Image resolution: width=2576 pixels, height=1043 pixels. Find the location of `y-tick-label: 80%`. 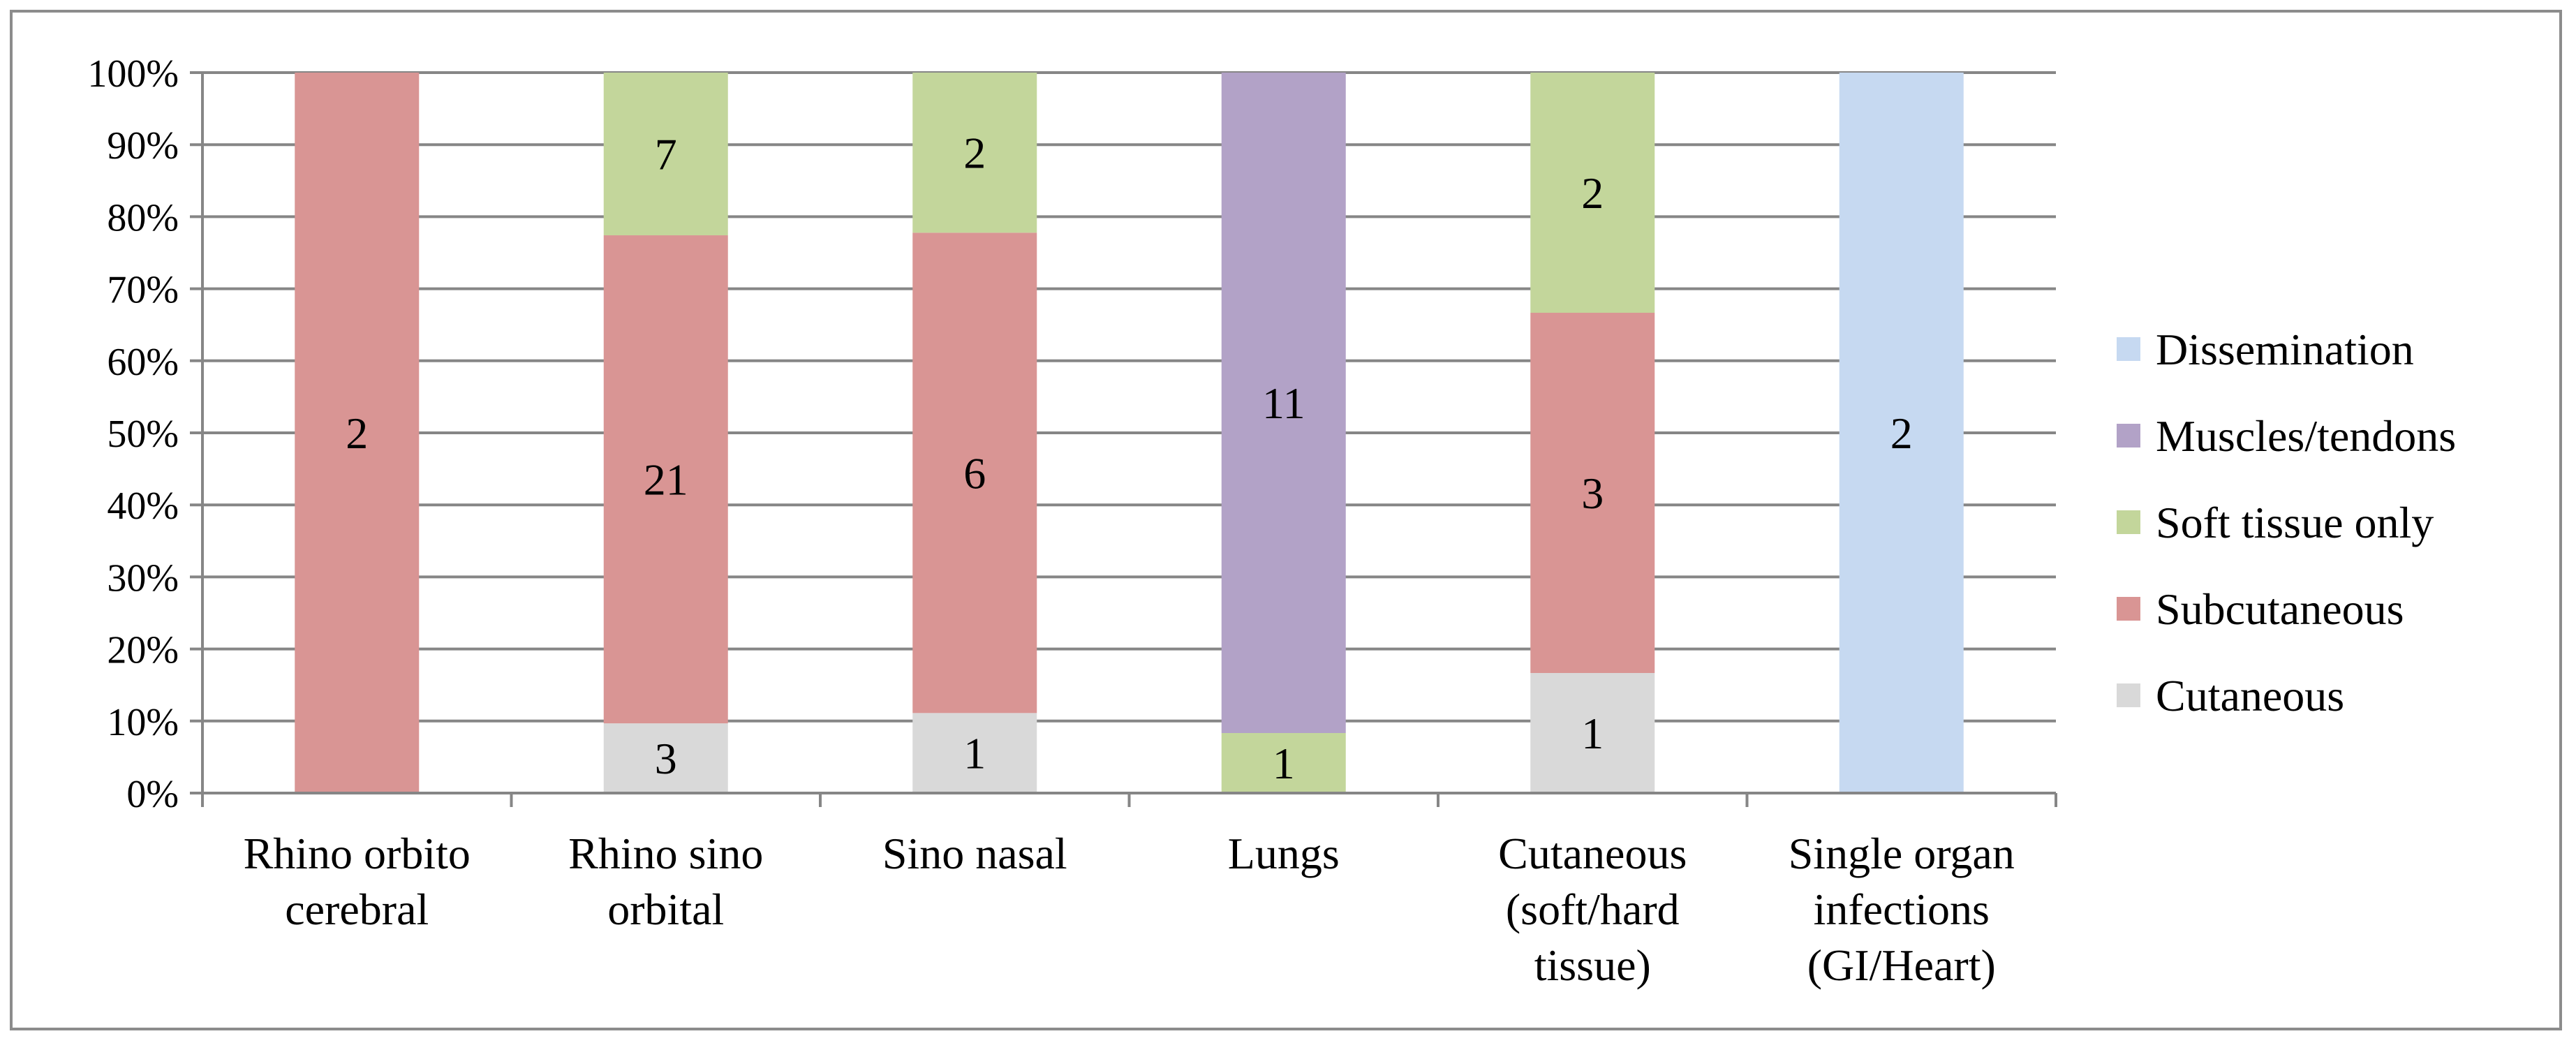

y-tick-label: 80% is located at coordinates (143, 218).